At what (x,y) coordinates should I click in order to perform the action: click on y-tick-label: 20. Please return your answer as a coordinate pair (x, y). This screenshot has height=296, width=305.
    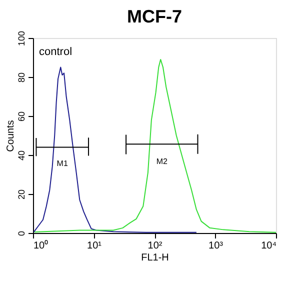
    Looking at the image, I should click on (21, 194).